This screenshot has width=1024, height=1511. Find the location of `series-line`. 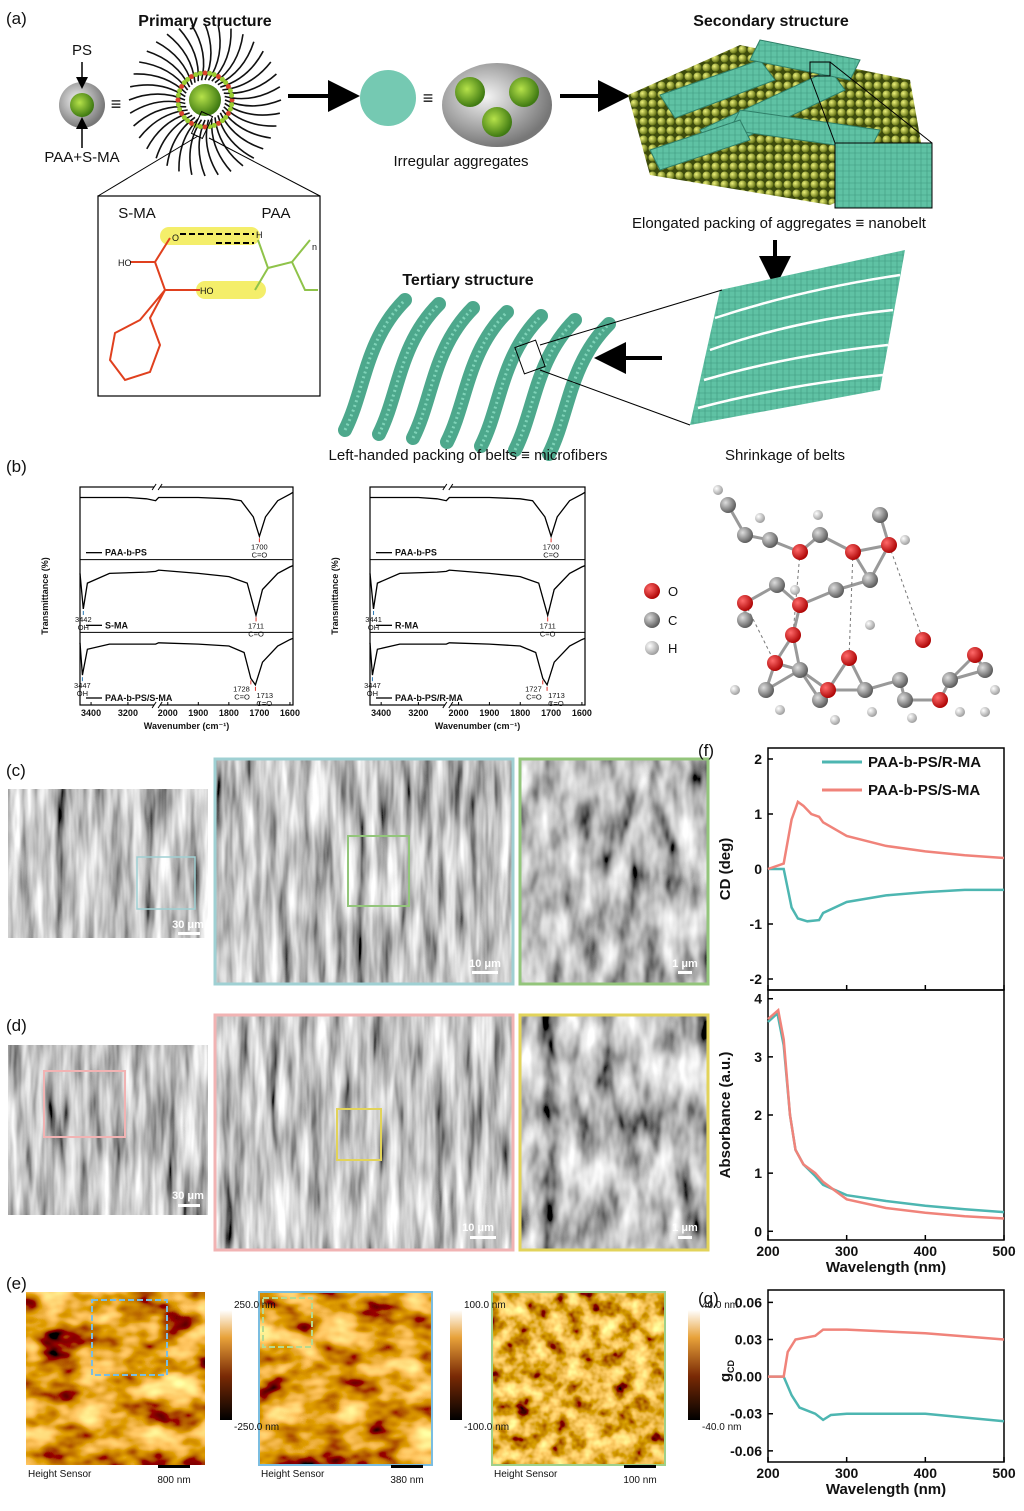

series-line is located at coordinates (886, 895).